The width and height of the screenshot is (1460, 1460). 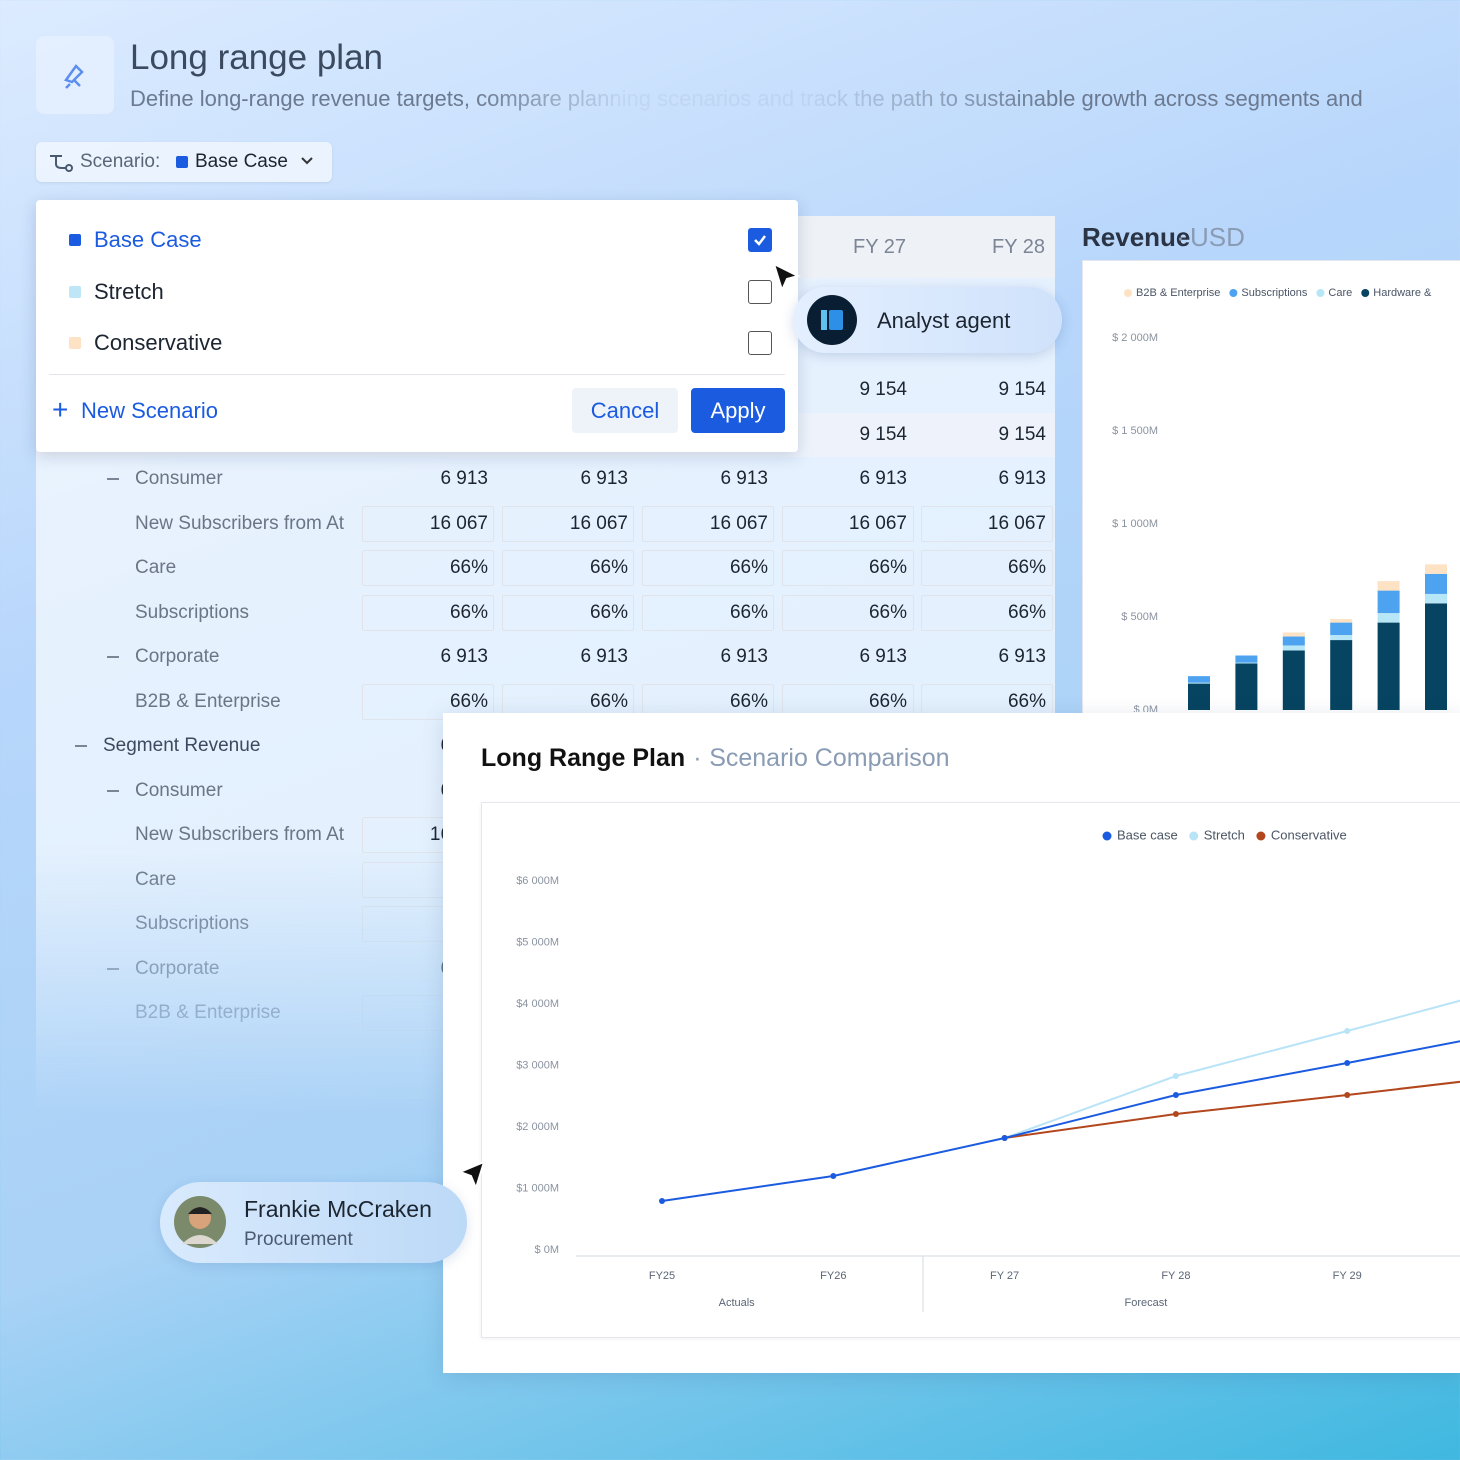 I want to click on agent-pill: Analyst agent, so click(x=927, y=320).